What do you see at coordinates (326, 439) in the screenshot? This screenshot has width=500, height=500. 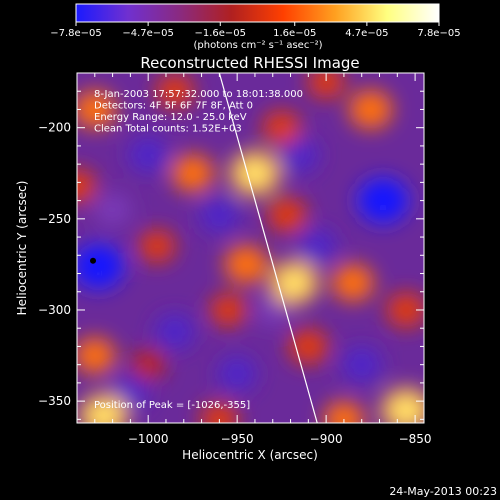 I see `x-tick-label: −900` at bounding box center [326, 439].